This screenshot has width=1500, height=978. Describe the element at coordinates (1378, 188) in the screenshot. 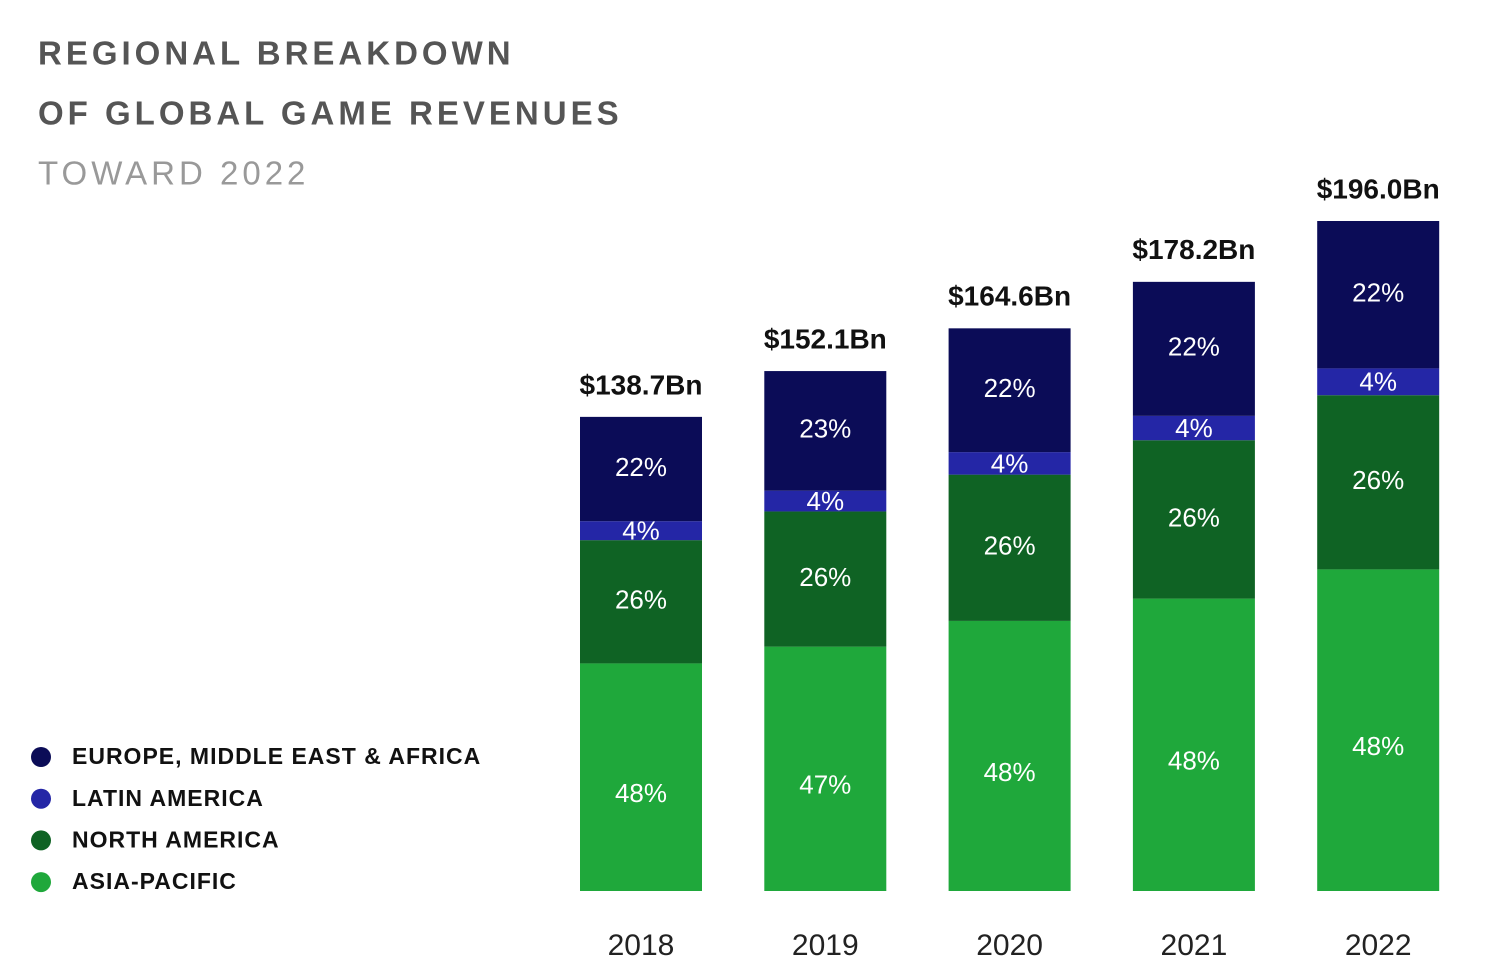

I see `total-label: $196.0Bn` at that location.